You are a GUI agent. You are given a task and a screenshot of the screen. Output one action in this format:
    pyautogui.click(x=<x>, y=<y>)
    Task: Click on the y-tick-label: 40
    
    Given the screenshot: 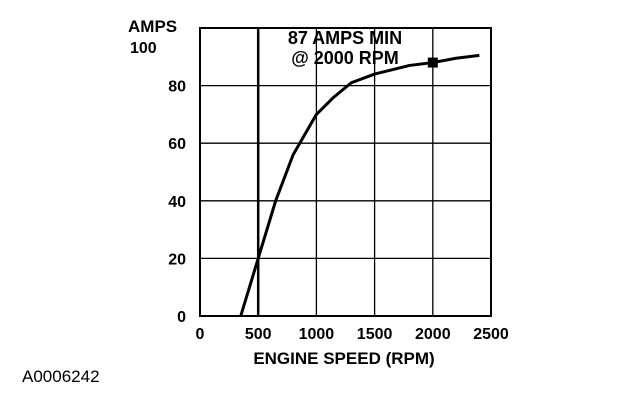 What is the action you would take?
    pyautogui.click(x=177, y=202)
    